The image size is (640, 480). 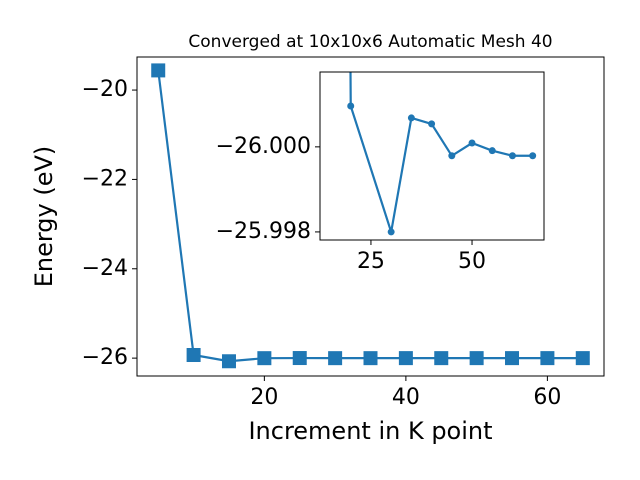 I want to click on y-tick-label: −26.000, so click(x=263, y=146).